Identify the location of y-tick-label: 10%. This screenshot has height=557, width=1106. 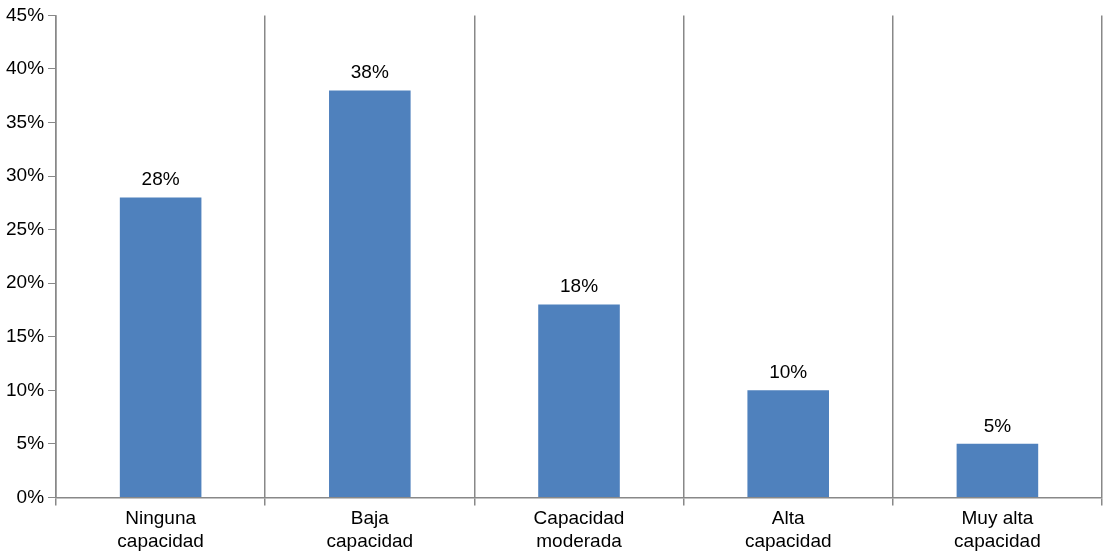
(25, 389).